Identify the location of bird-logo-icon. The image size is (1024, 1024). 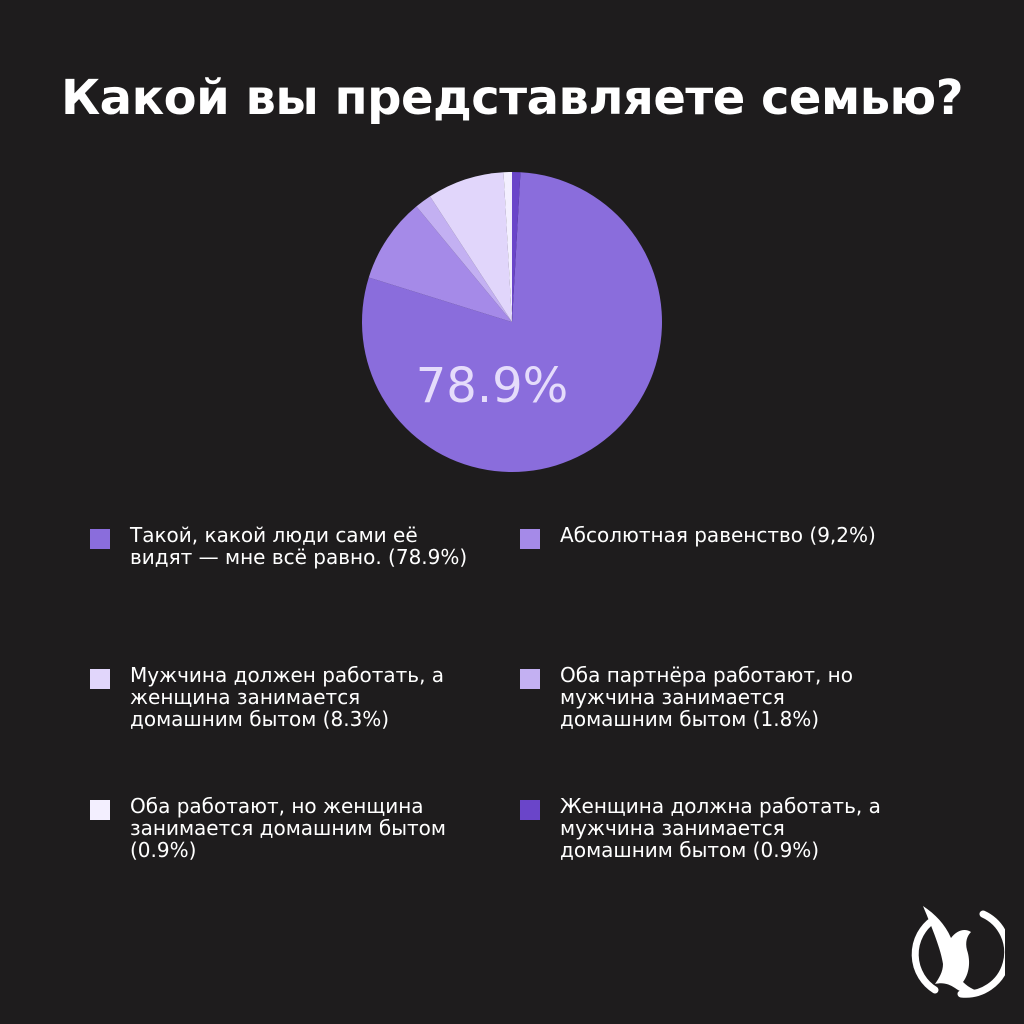
(958, 952).